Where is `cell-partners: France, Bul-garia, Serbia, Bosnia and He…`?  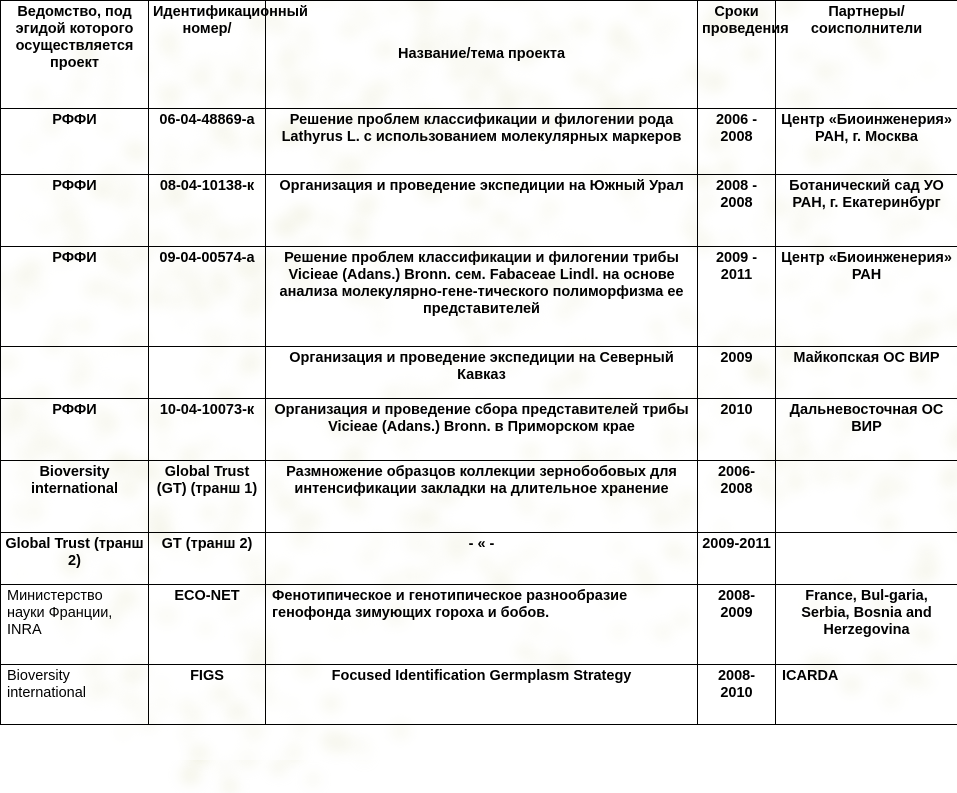
cell-partners: France, Bul-garia, Serbia, Bosnia and He… is located at coordinates (866, 625).